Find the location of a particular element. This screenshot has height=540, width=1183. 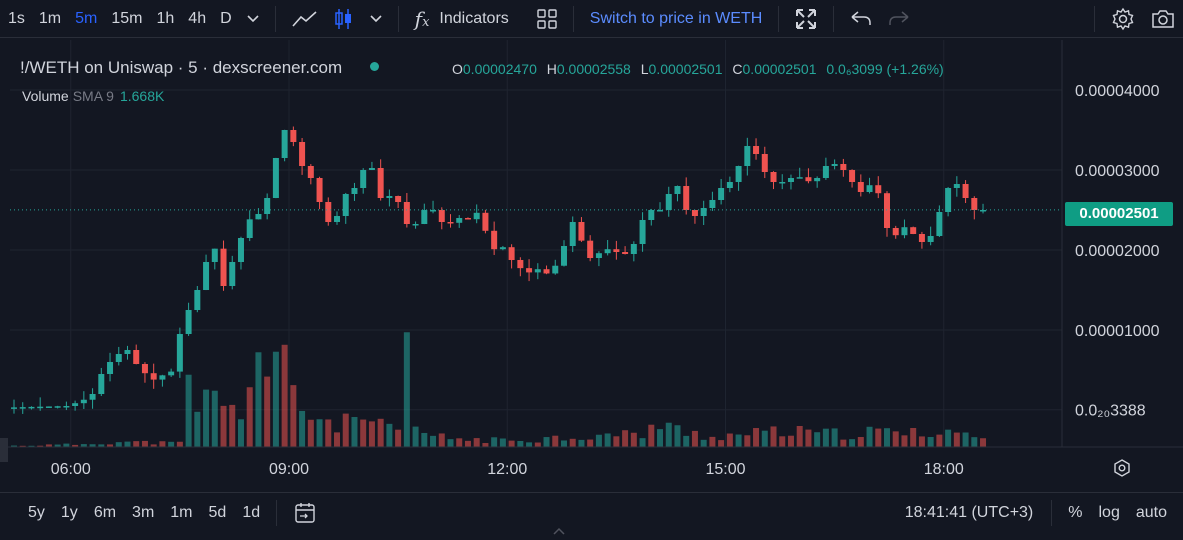

switch-price-button: Switch to price in WETH is located at coordinates (676, 18).